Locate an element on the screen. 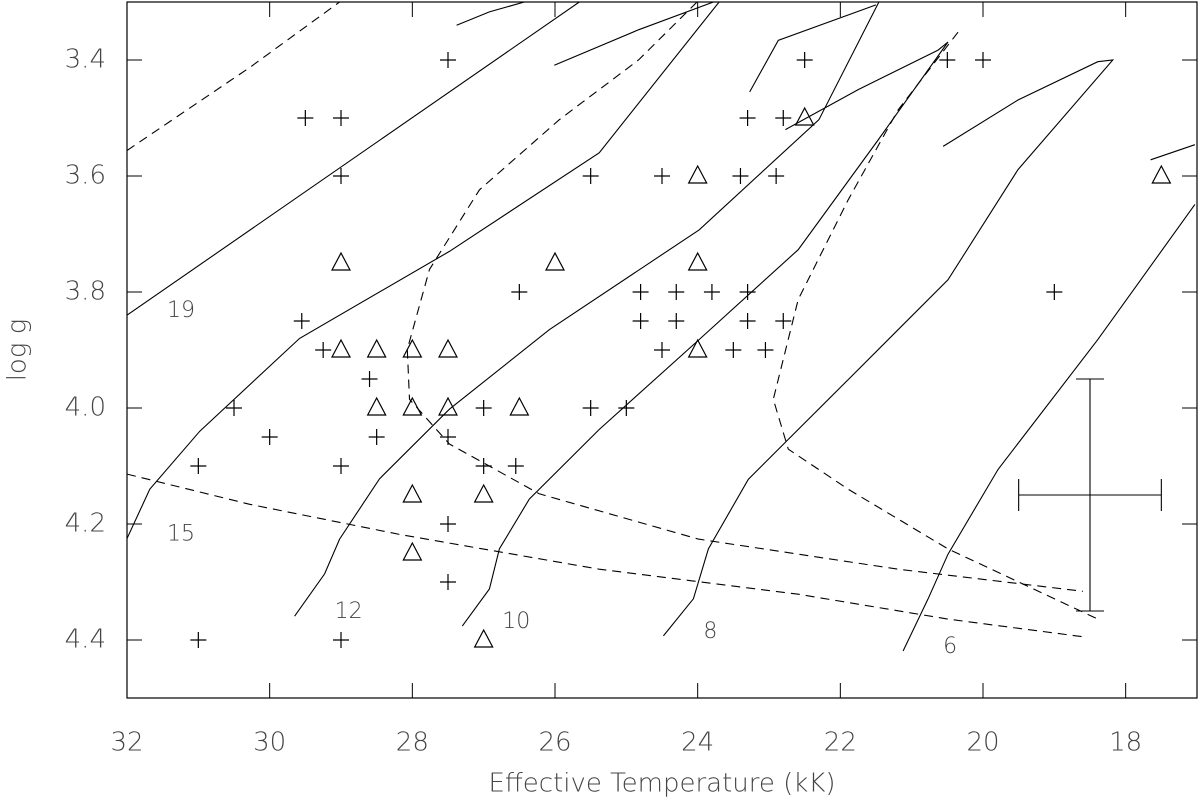 The image size is (1200, 807). x-tick-label: 24 is located at coordinates (697, 743).